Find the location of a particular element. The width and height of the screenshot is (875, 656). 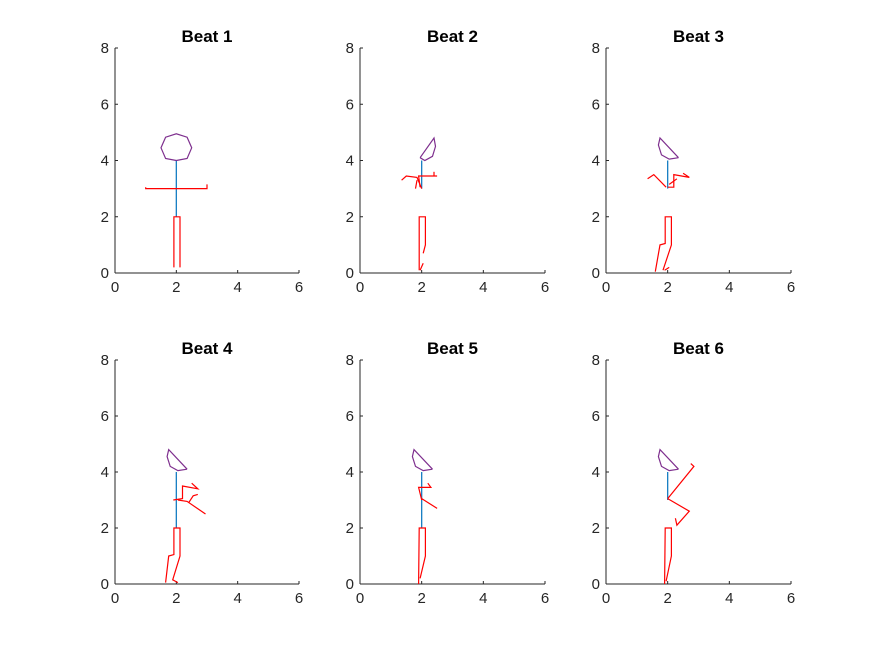

subplot-1: Beat 1 0 2 4 6 0 2 4 6 8 is located at coordinates (202, 161).